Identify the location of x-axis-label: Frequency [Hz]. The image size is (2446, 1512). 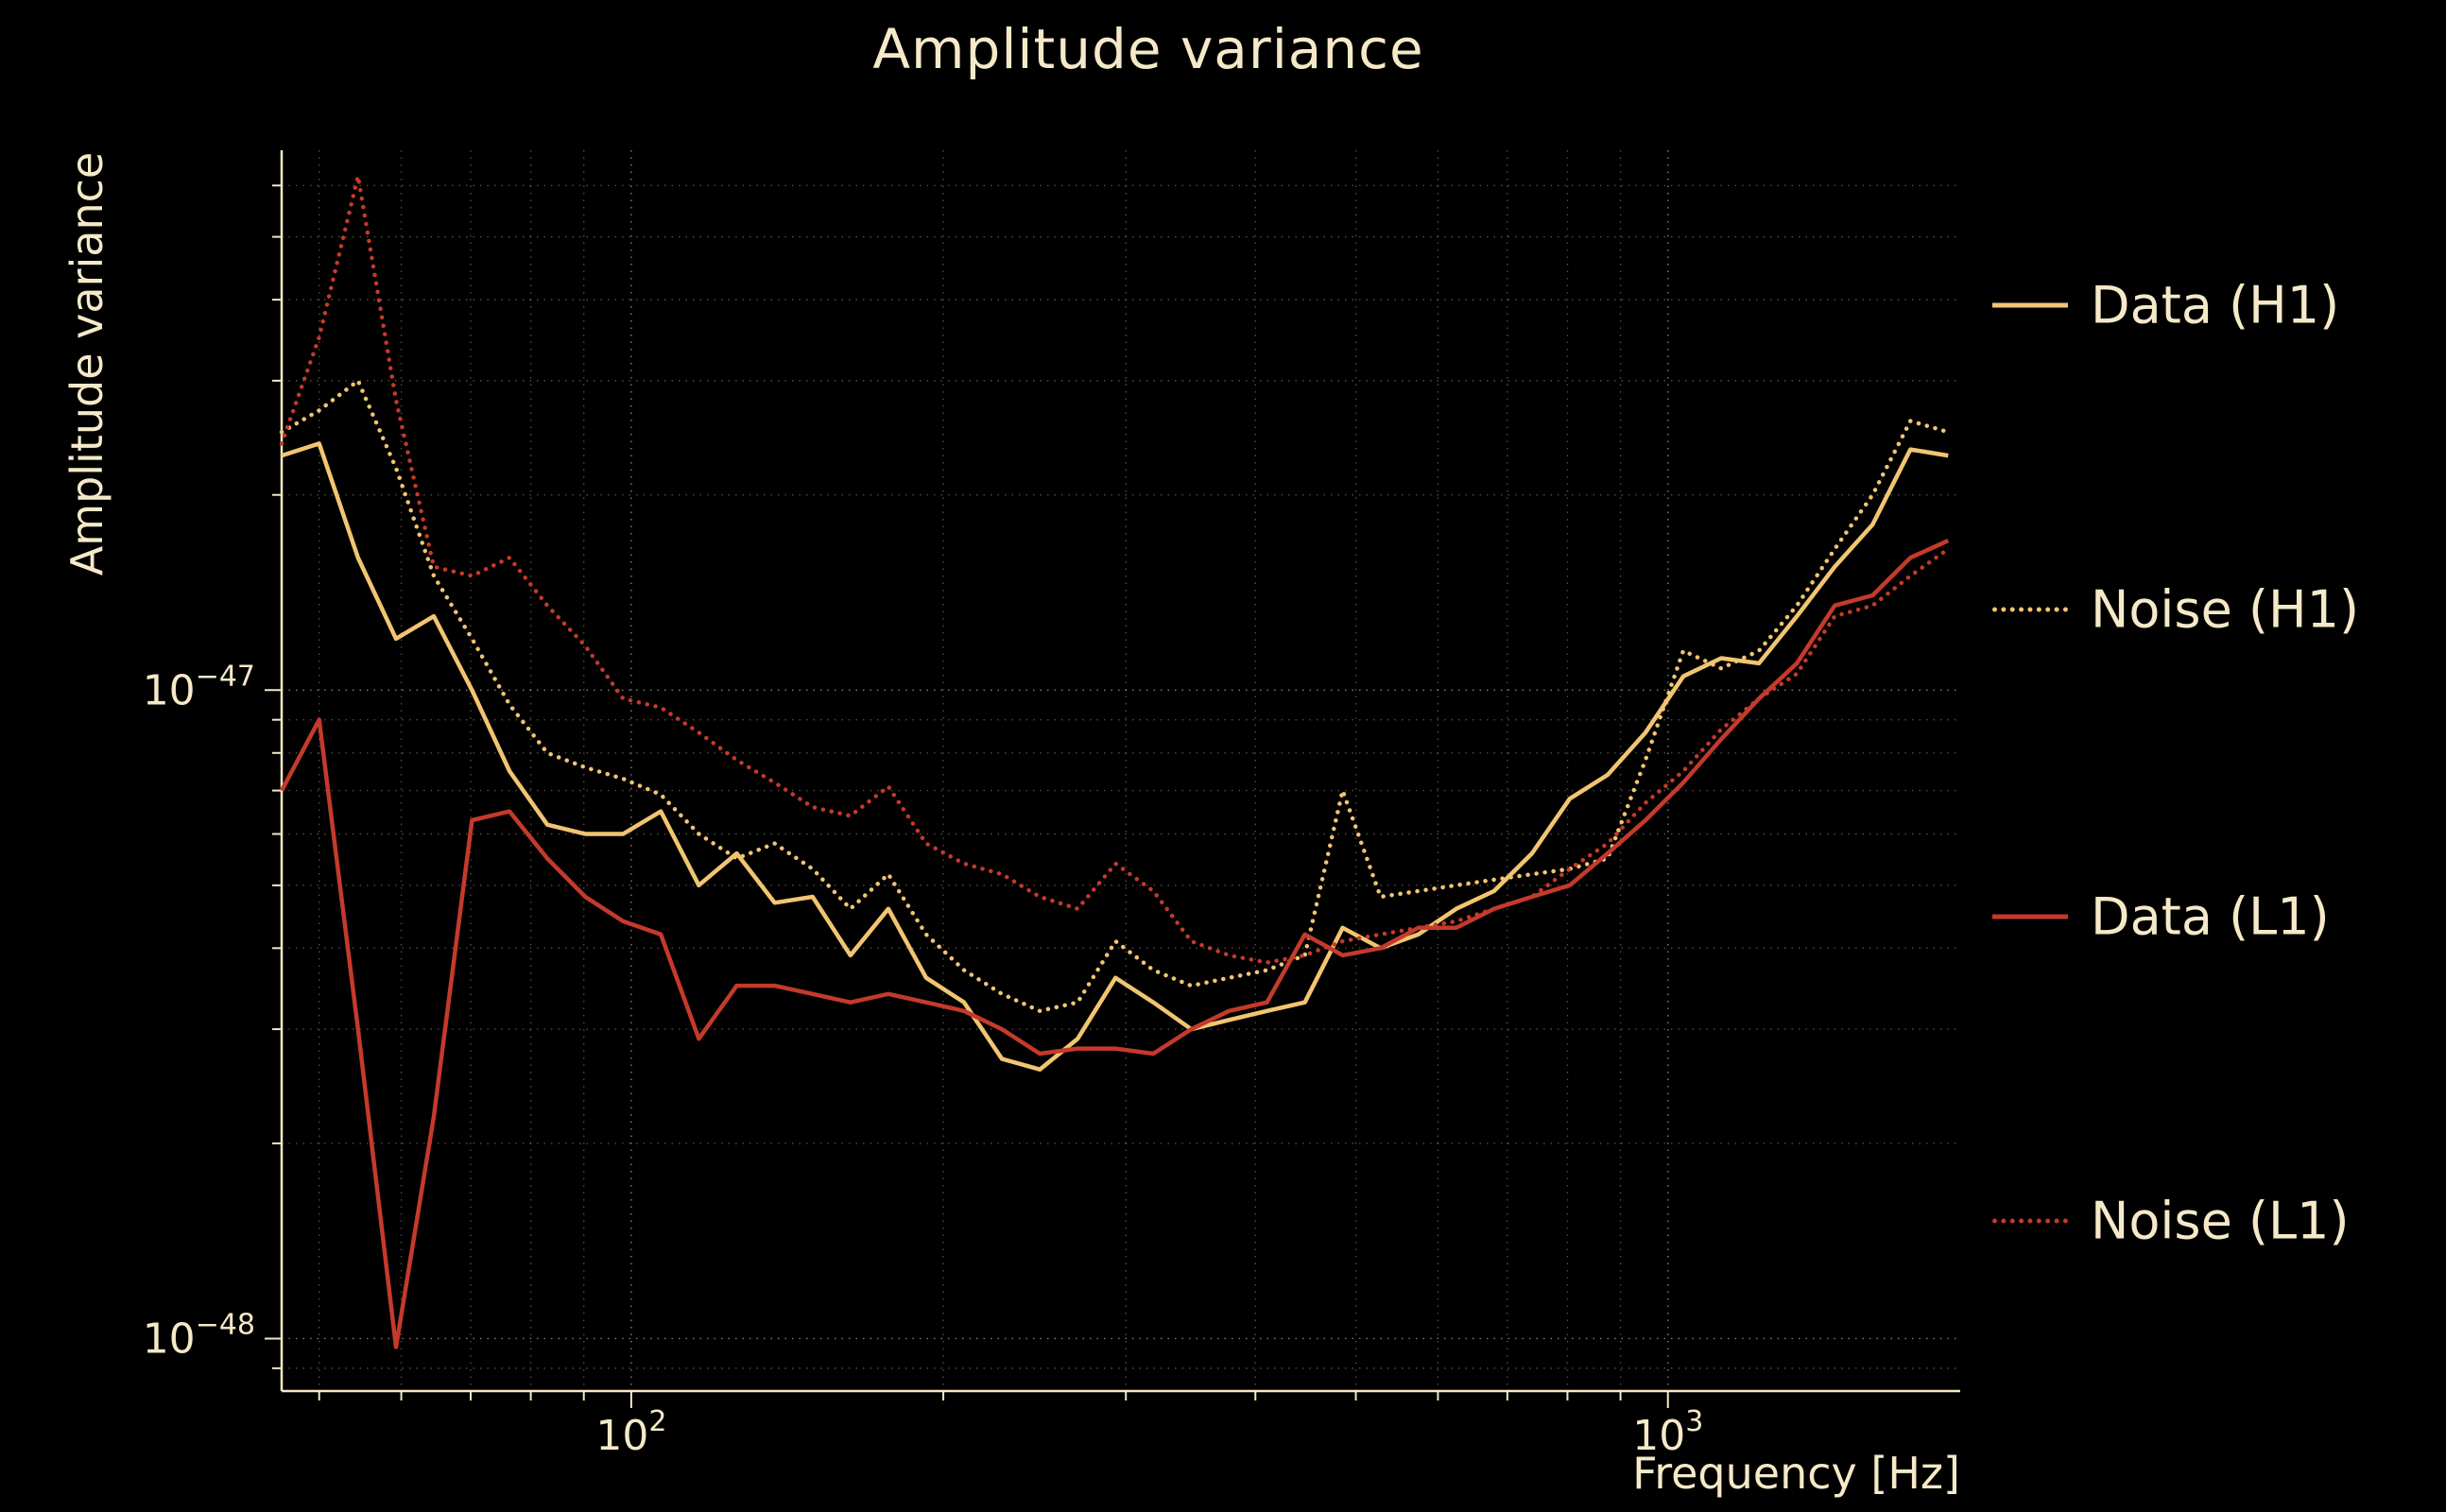
(1796, 1473).